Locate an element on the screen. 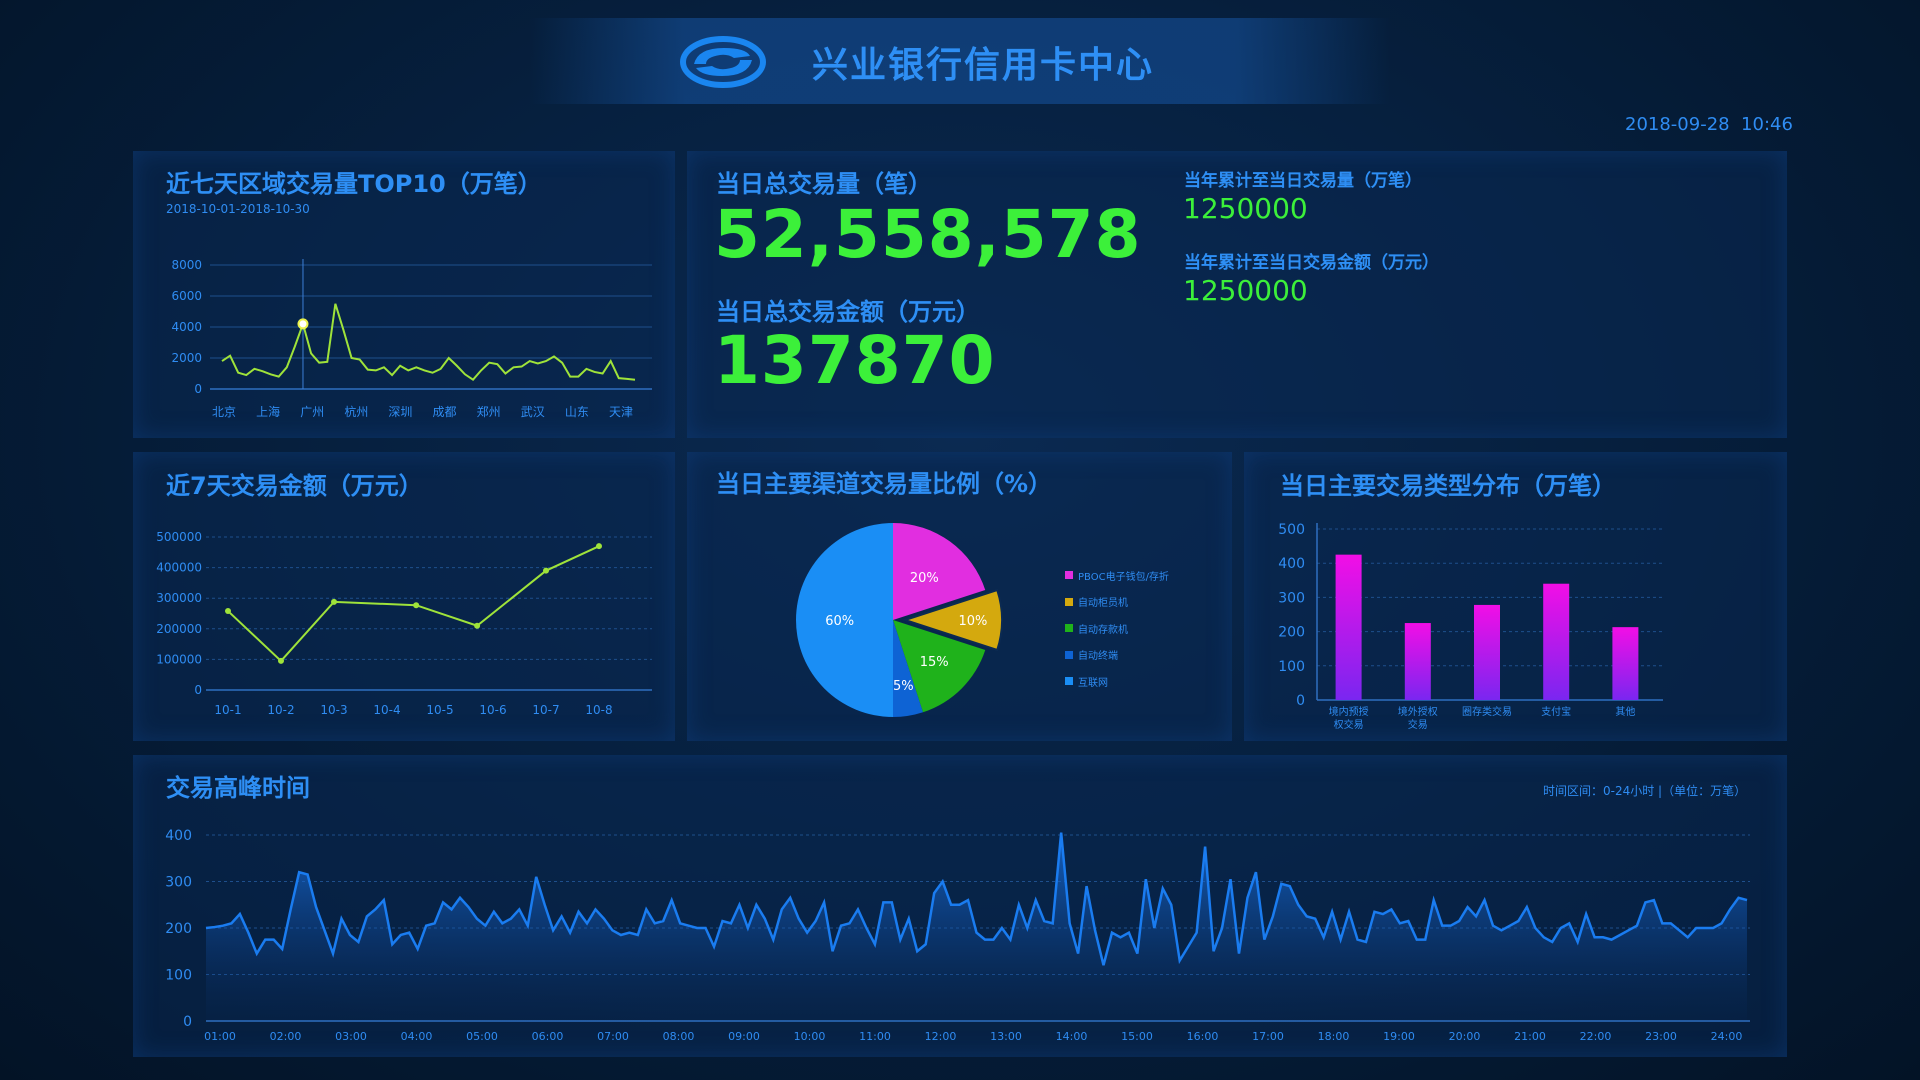 The height and width of the screenshot is (1080, 1920). x-tick-label: 10:00 is located at coordinates (810, 1036).